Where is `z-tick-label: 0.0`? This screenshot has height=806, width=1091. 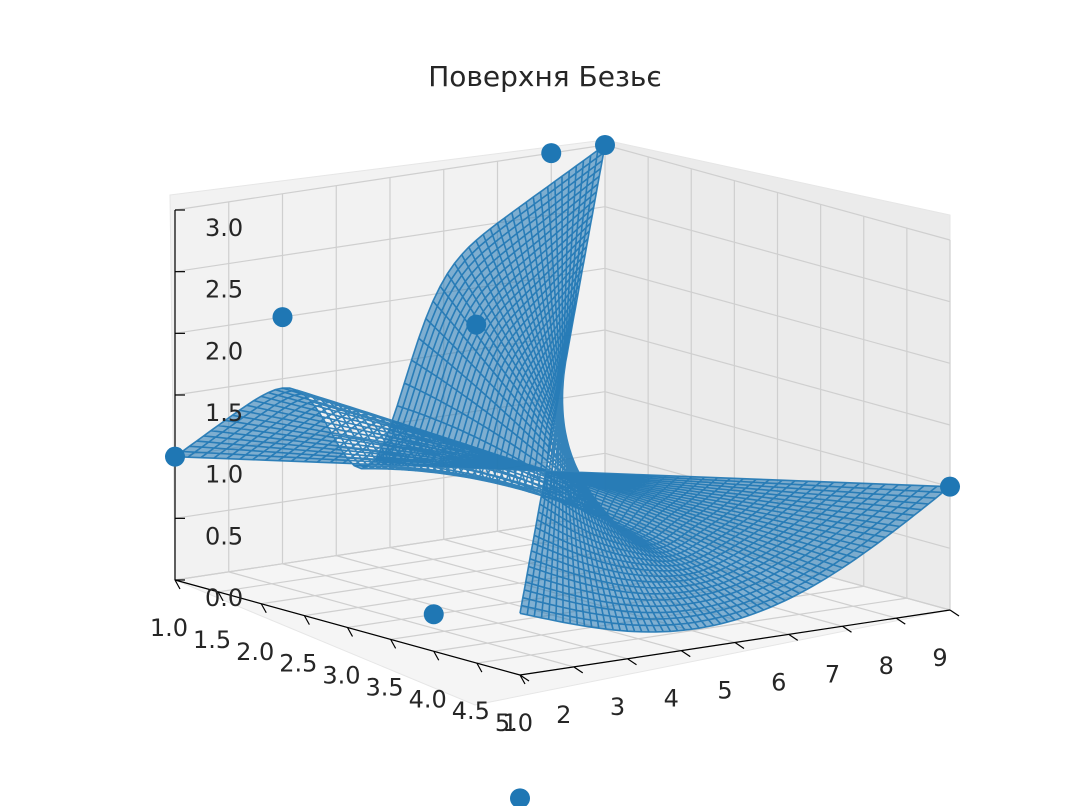 z-tick-label: 0.0 is located at coordinates (224, 598).